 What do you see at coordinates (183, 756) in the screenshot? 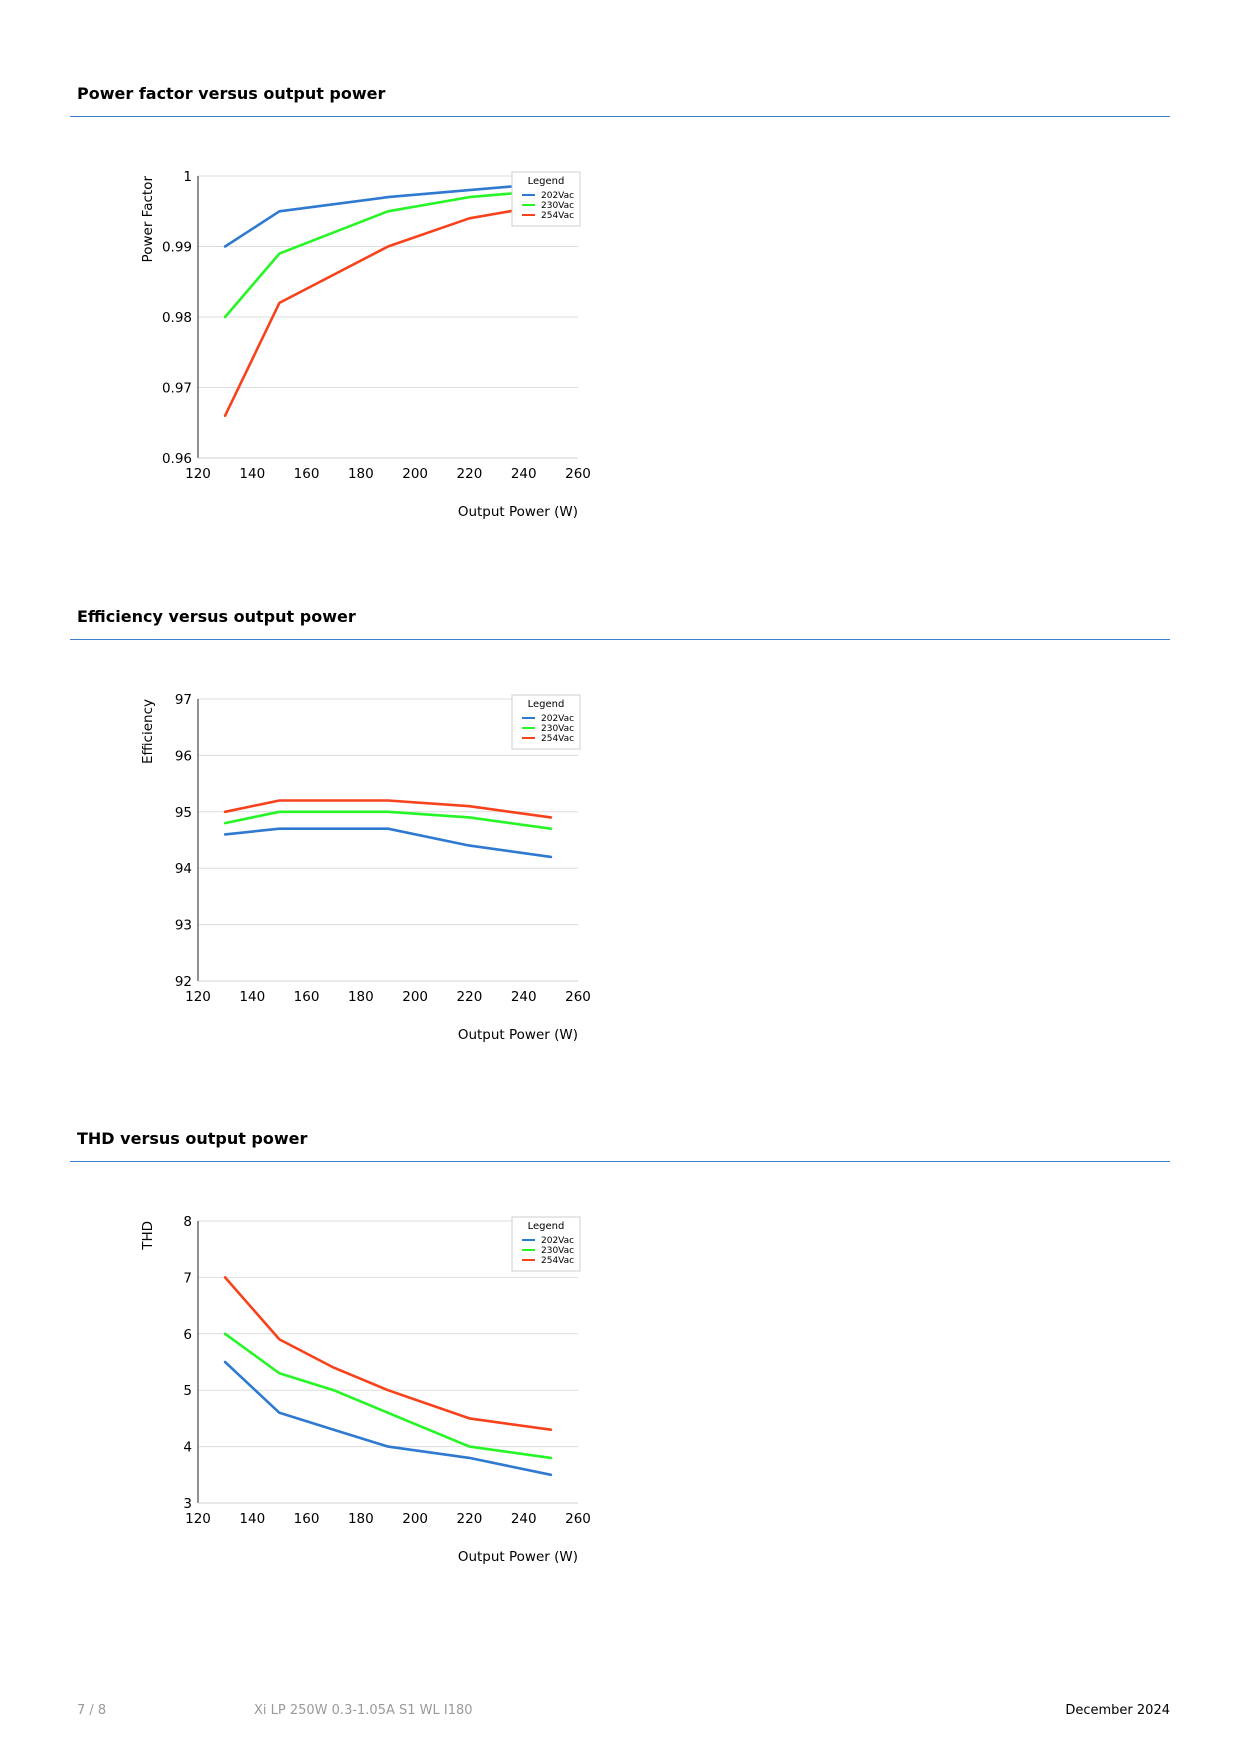
I see `y-tick-label: 96` at bounding box center [183, 756].